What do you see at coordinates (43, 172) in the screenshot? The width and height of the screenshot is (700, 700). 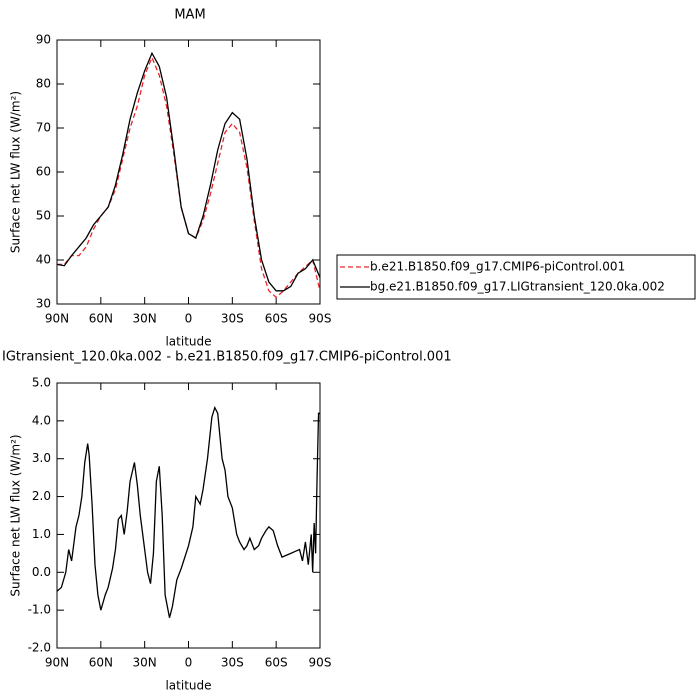 I see `y-tick-label: 60` at bounding box center [43, 172].